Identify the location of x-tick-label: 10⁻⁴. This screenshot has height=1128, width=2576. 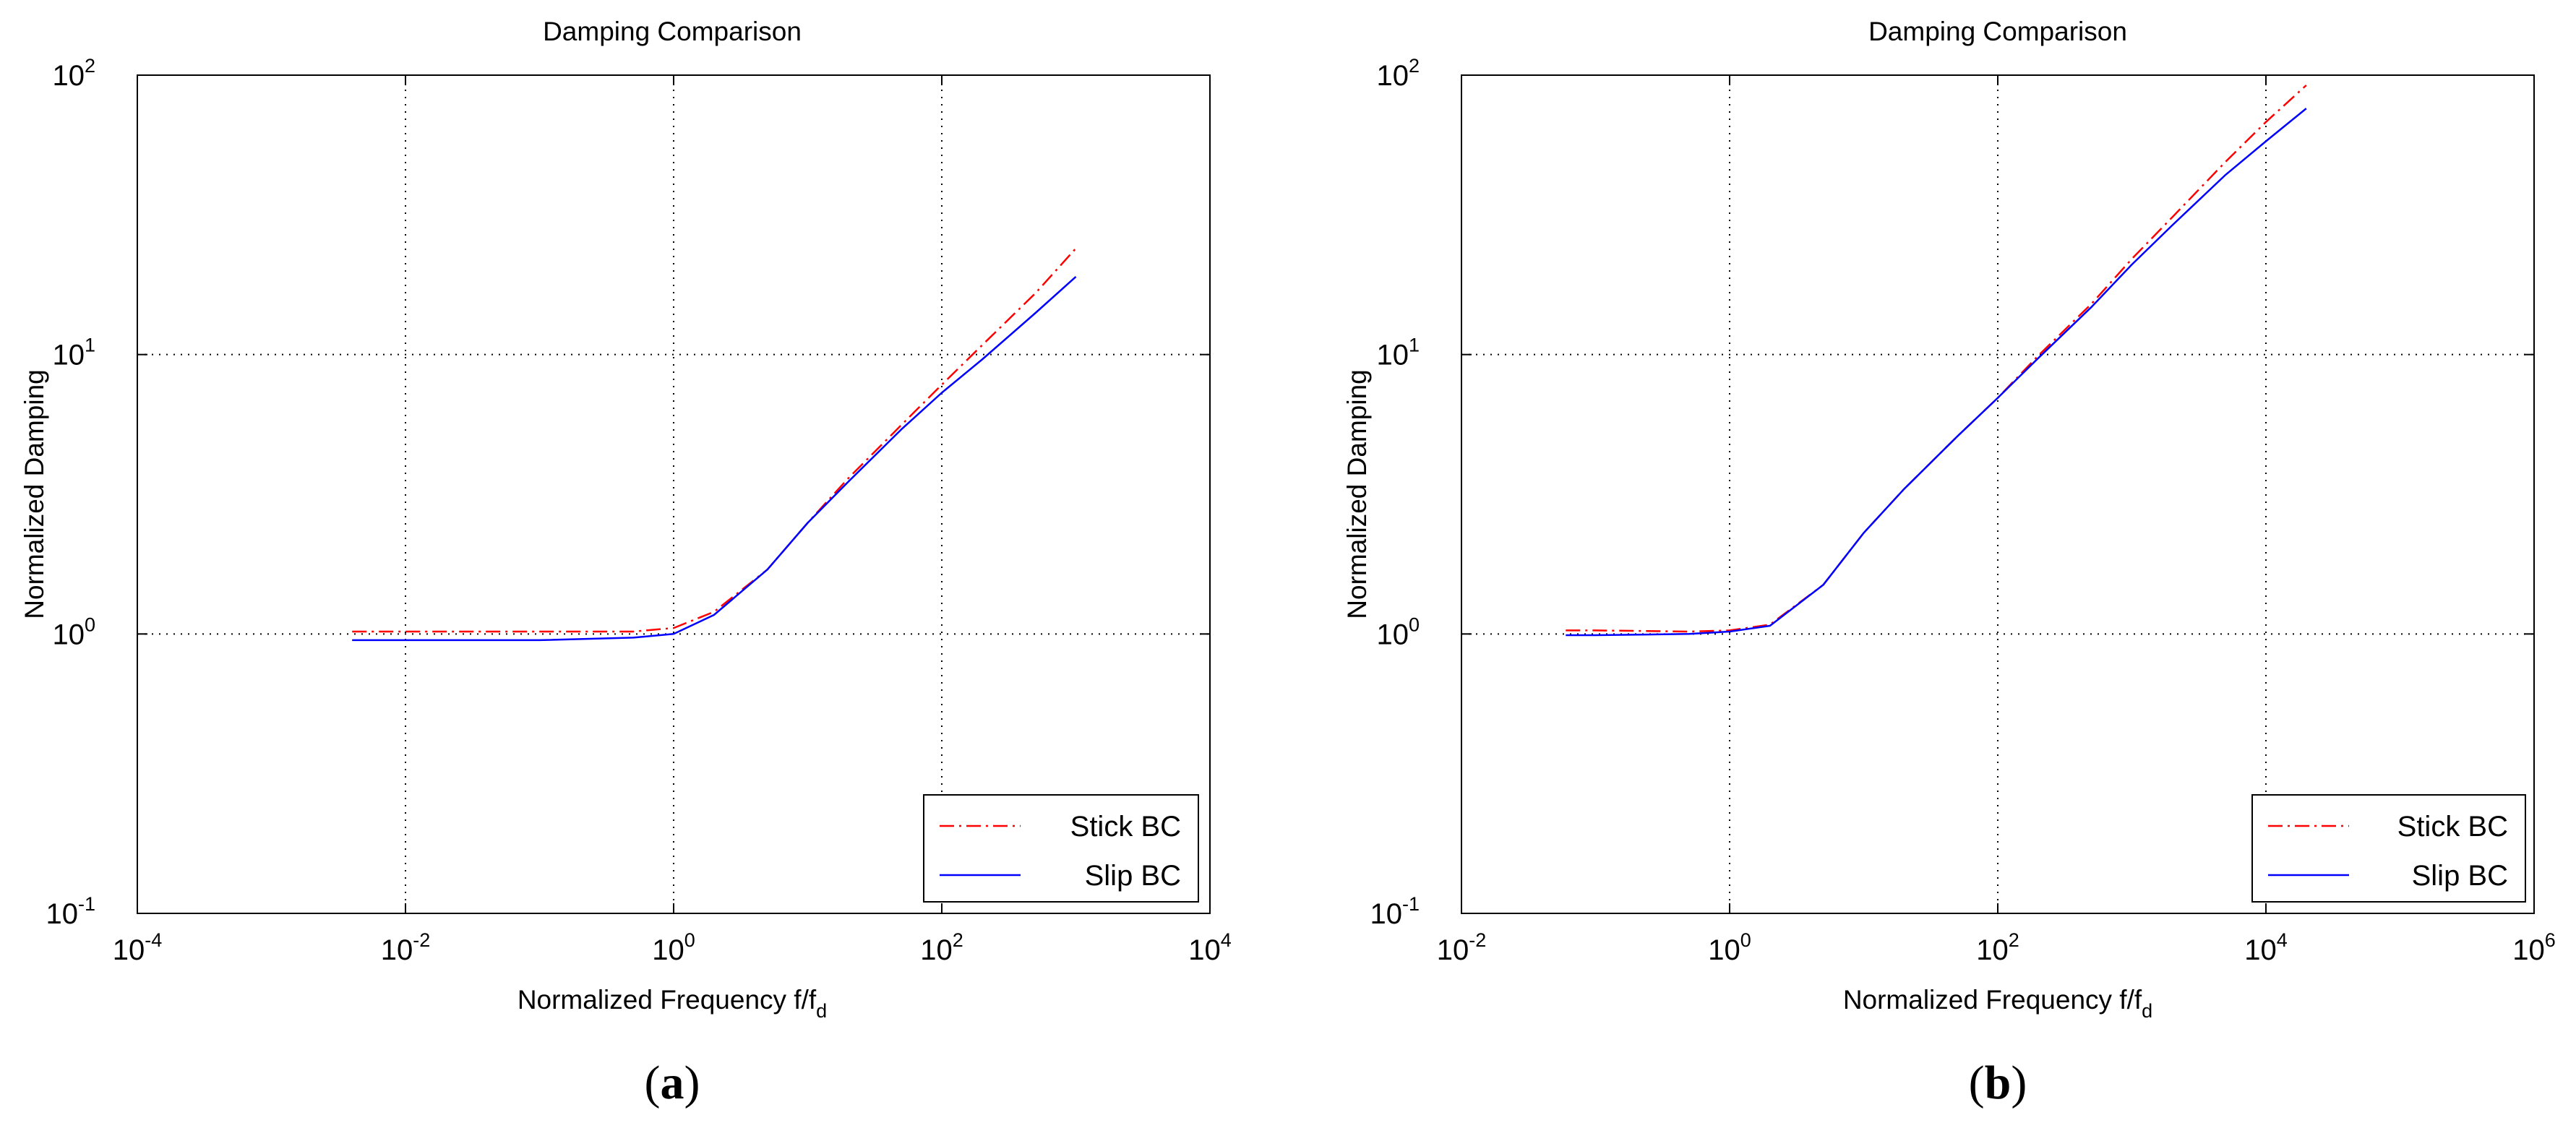
(138, 947).